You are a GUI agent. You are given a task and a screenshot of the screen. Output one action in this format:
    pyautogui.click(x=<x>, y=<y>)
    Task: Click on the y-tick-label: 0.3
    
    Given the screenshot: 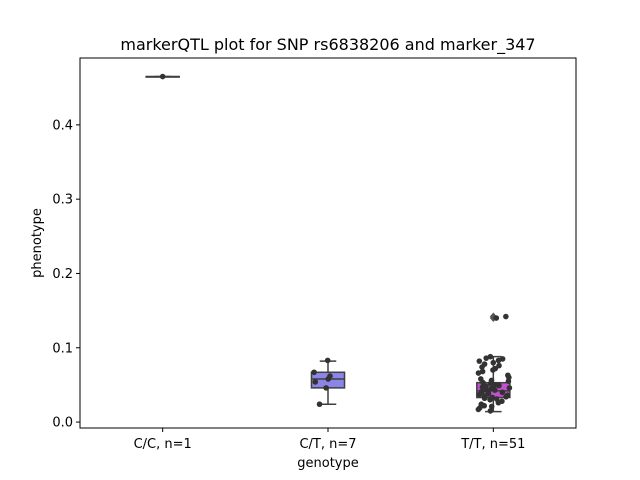 What is the action you would take?
    pyautogui.click(x=62, y=200)
    